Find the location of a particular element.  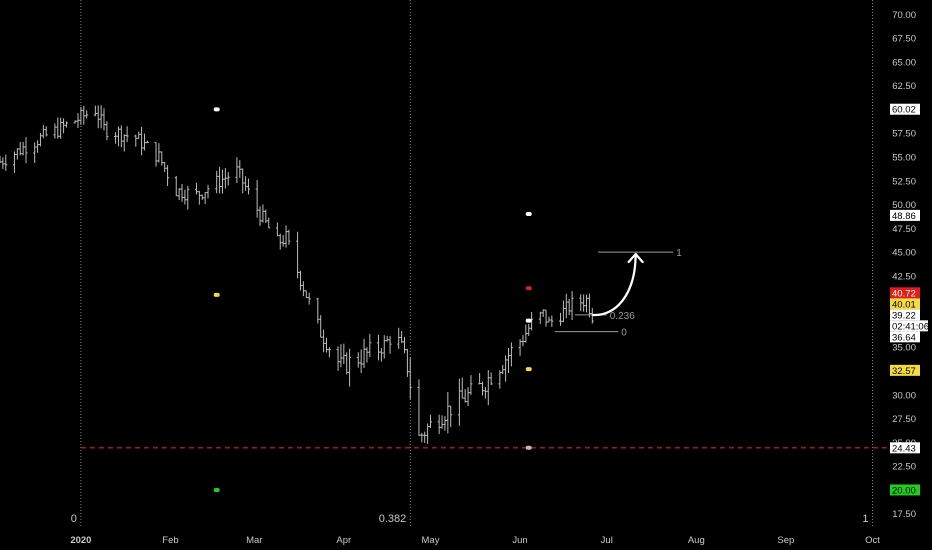

x-tick-label: Jul is located at coordinates (607, 540).